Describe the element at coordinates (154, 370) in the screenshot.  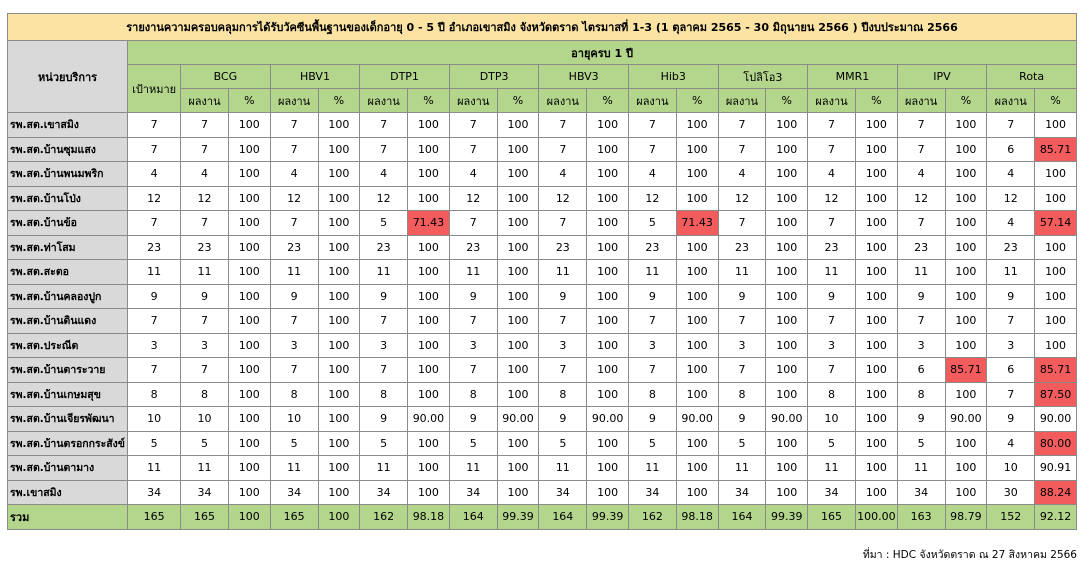
I see `target-cell: 7` at that location.